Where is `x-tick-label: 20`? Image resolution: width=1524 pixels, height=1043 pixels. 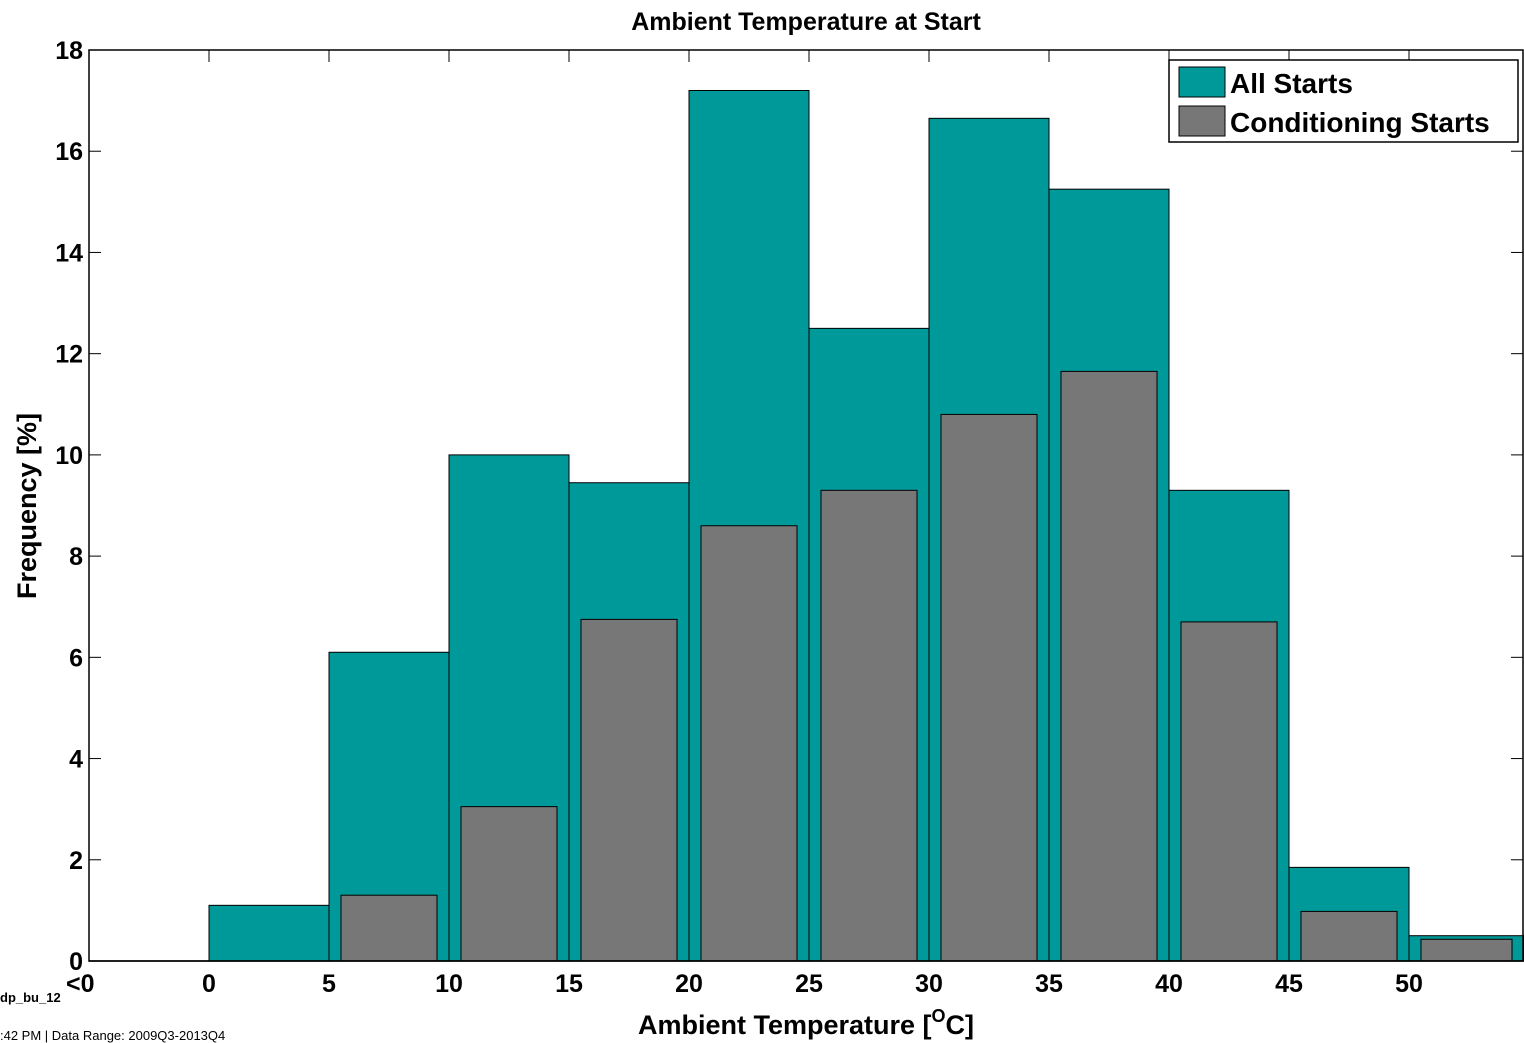
x-tick-label: 20 is located at coordinates (689, 984).